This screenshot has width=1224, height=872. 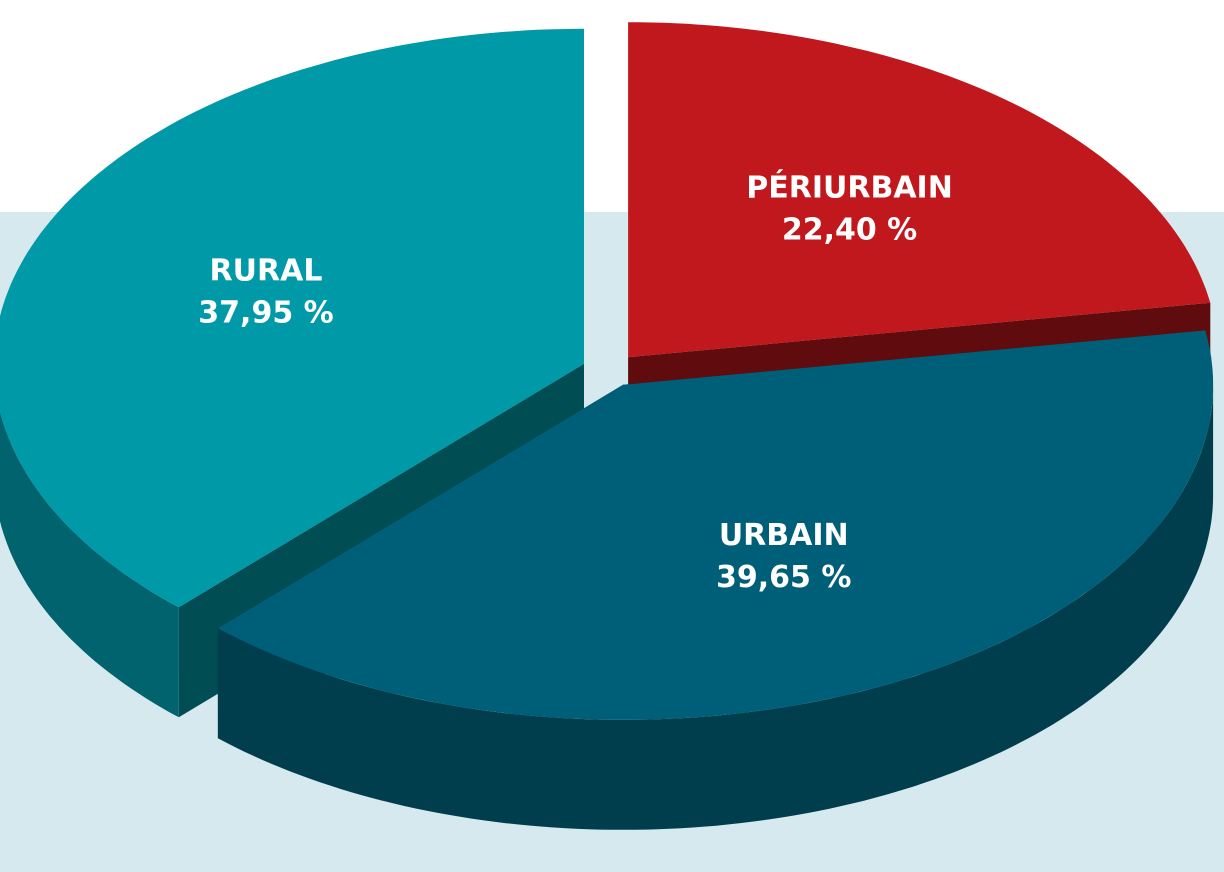 I want to click on slice-wall, so click(x=89, y=564).